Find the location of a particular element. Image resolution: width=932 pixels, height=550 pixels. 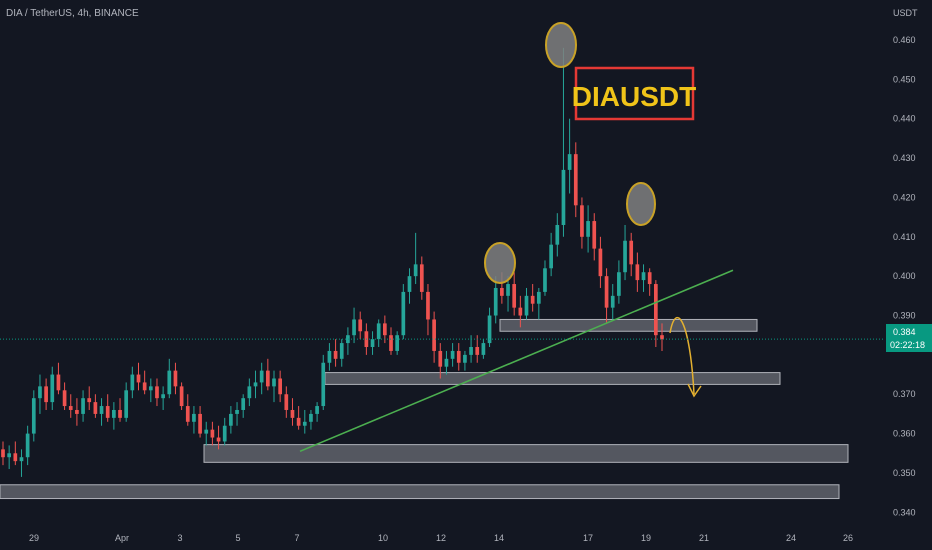

time-tick-label: 10 is located at coordinates (383, 538).